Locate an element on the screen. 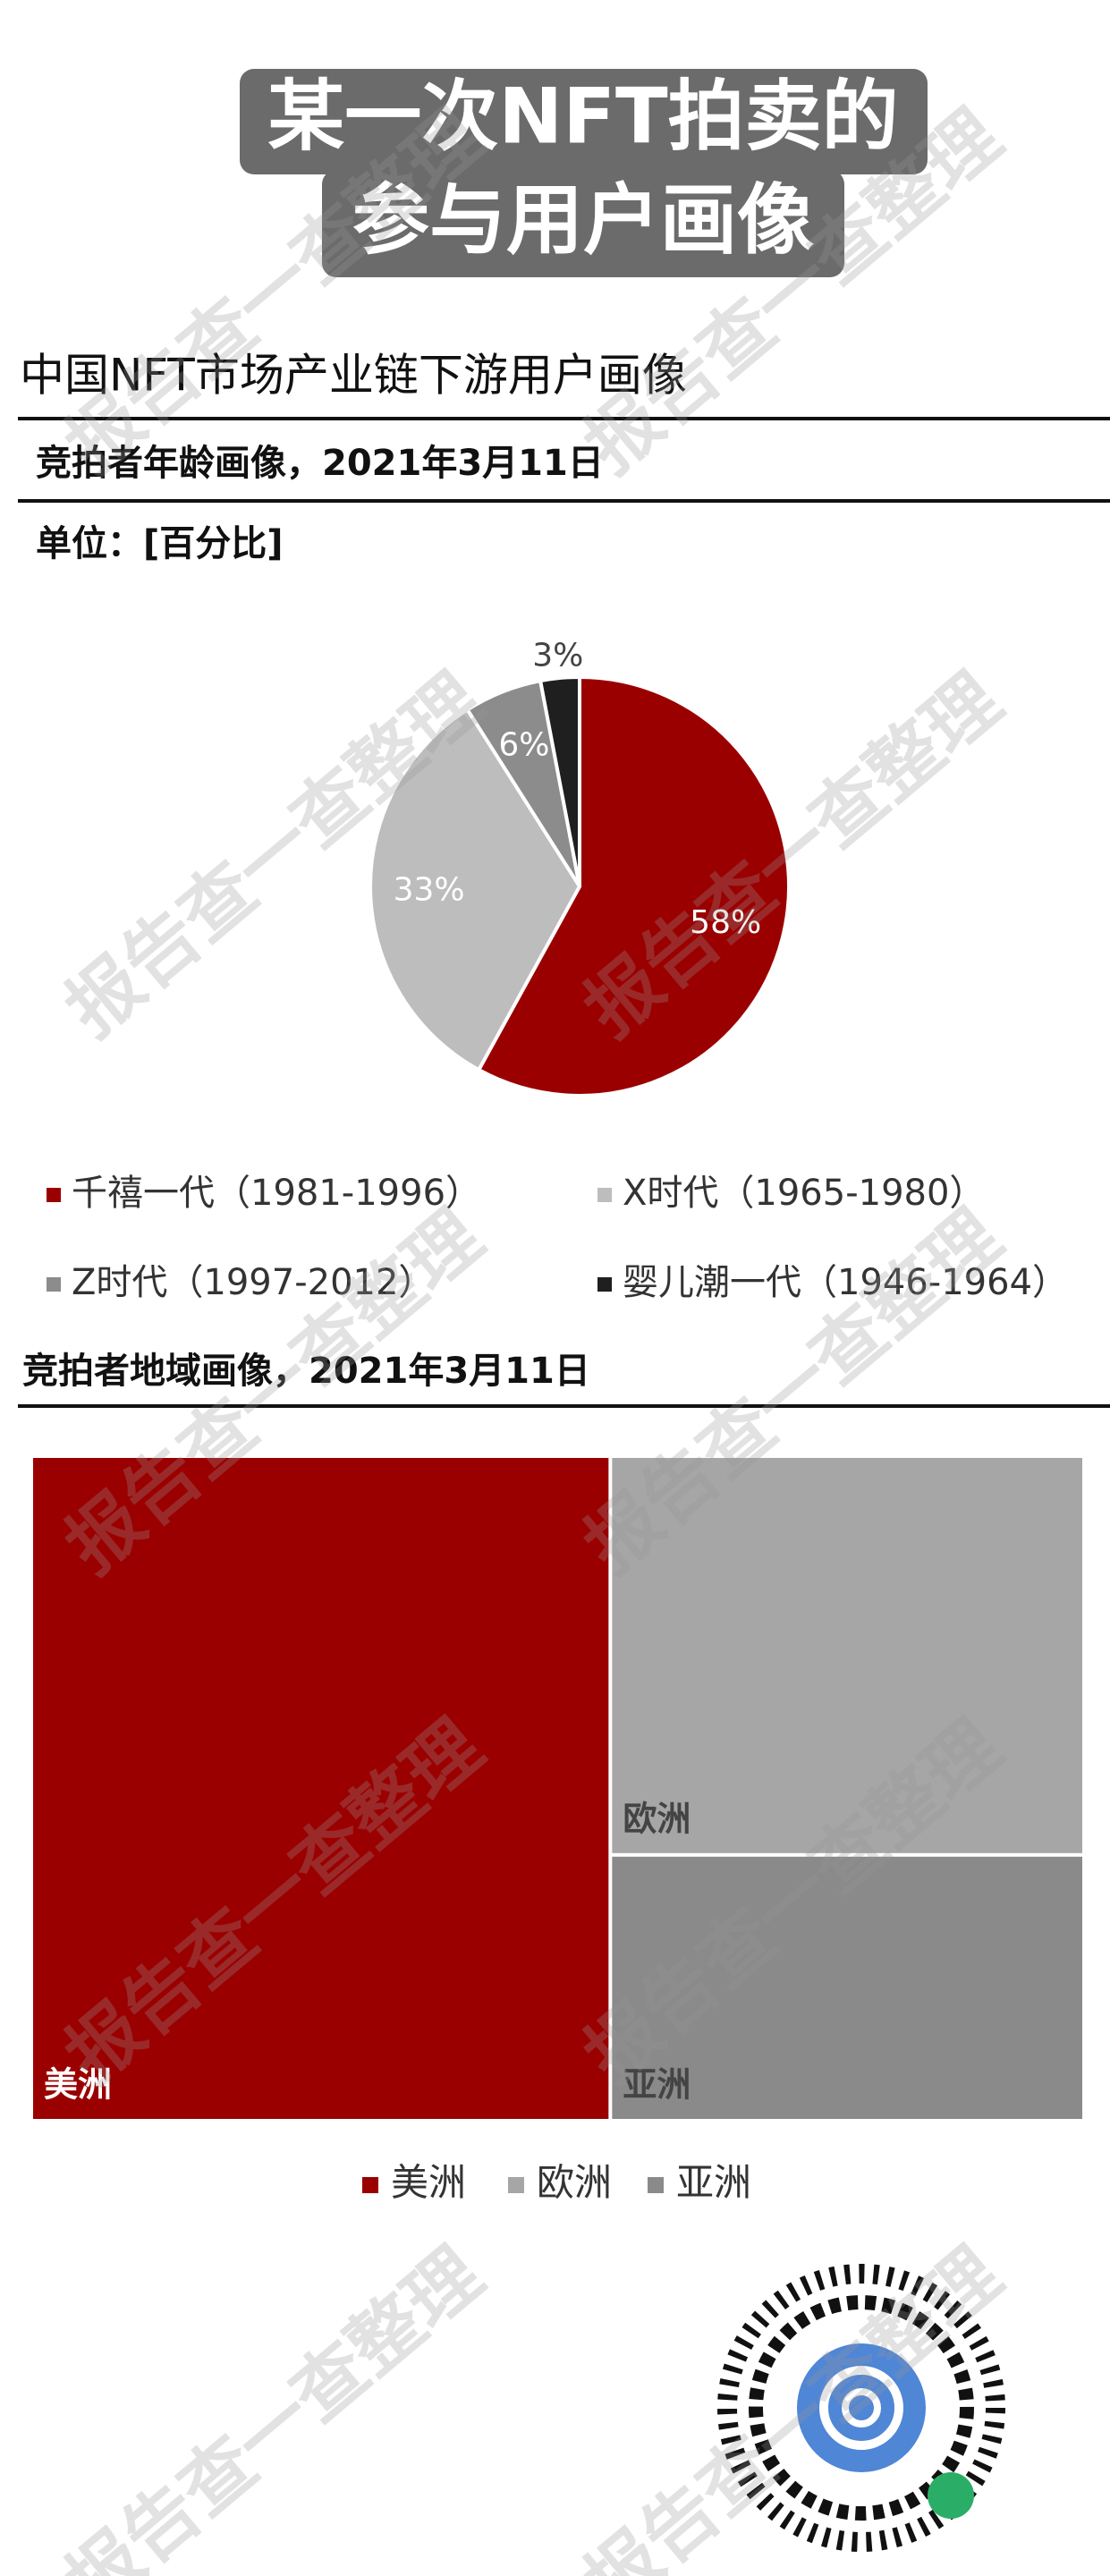  cell-label: 亚洲 is located at coordinates (657, 2085).